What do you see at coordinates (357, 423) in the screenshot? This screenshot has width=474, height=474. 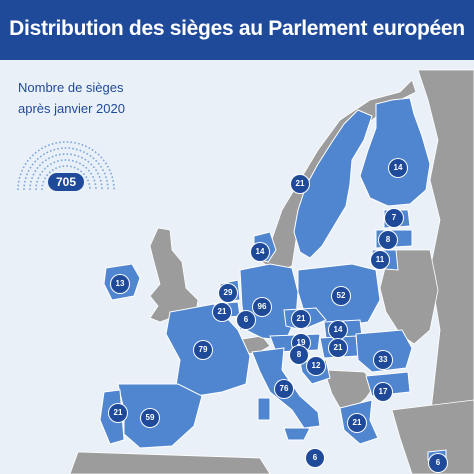 I see `seat-badge-greece: 21` at bounding box center [357, 423].